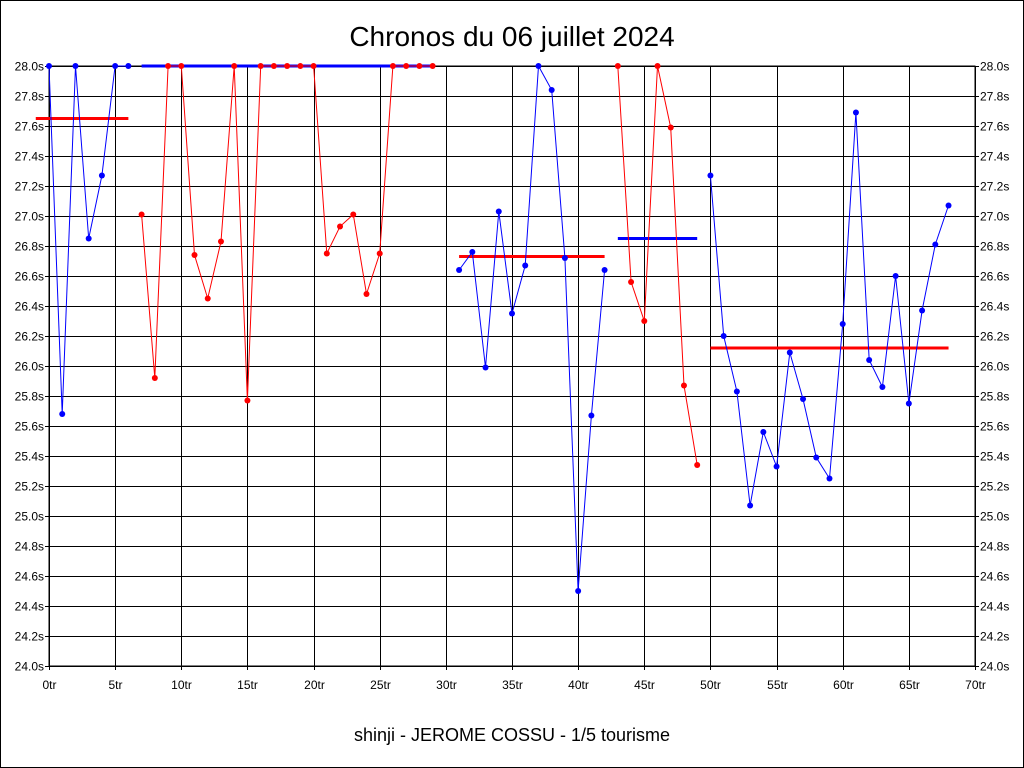 This screenshot has height=768, width=1024. Describe the element at coordinates (49, 685) in the screenshot. I see `x-tick-label: 0tr` at that location.